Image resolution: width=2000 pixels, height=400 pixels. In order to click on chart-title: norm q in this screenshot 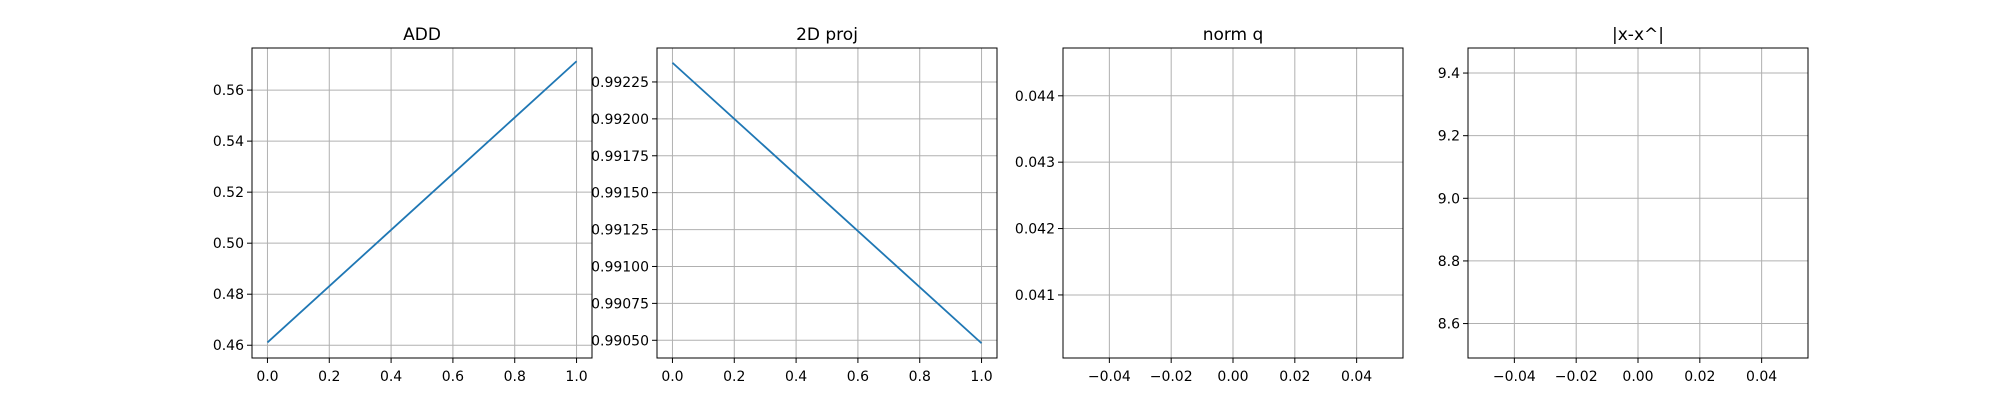, I will do `click(1233, 35)`.